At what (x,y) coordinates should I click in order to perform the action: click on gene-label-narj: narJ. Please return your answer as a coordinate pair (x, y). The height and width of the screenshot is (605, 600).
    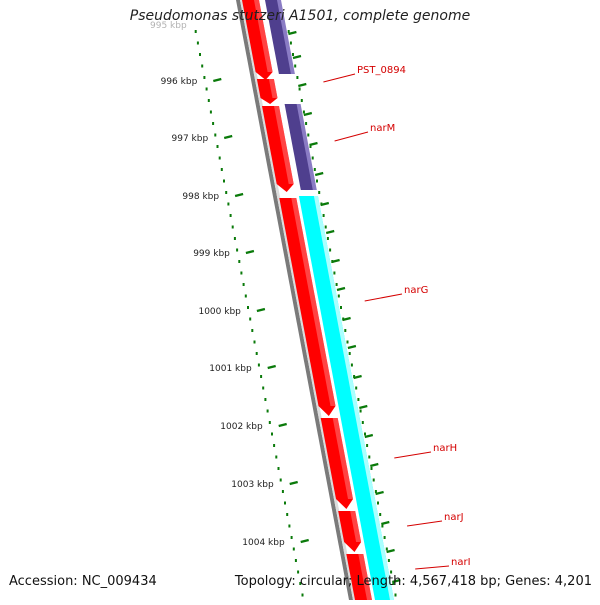
    Looking at the image, I should click on (454, 517).